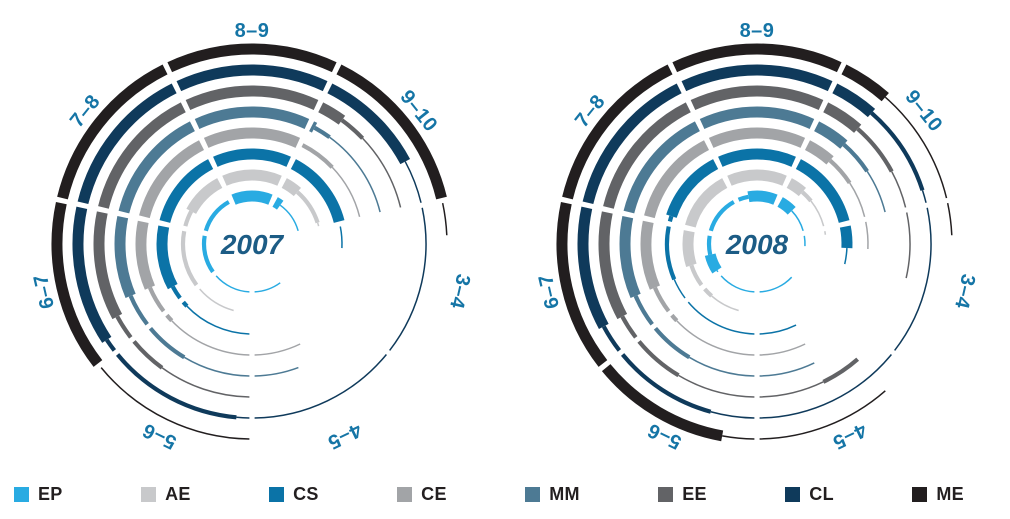 This screenshot has height=519, width=1010. What do you see at coordinates (294, 494) in the screenshot?
I see `legend-item-CS: CS` at bounding box center [294, 494].